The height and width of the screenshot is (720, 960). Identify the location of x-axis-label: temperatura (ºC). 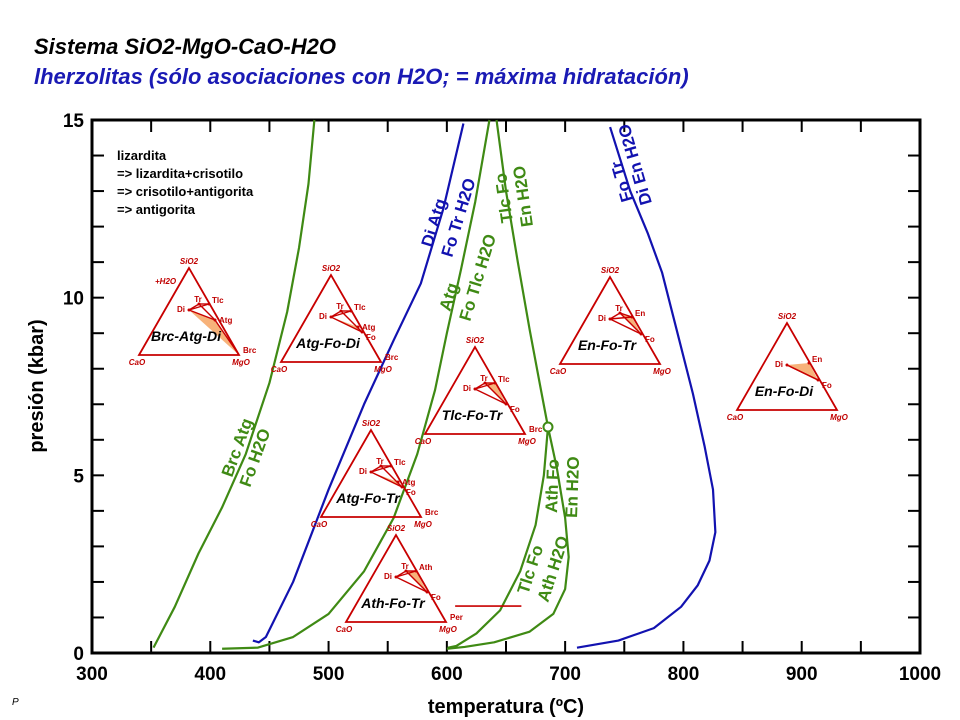
(506, 707).